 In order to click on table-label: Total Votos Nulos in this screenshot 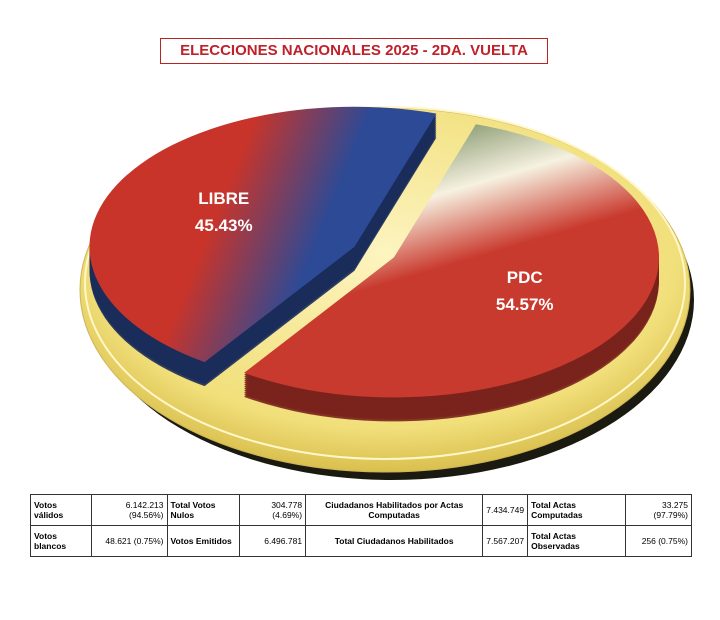, I will do `click(203, 510)`.